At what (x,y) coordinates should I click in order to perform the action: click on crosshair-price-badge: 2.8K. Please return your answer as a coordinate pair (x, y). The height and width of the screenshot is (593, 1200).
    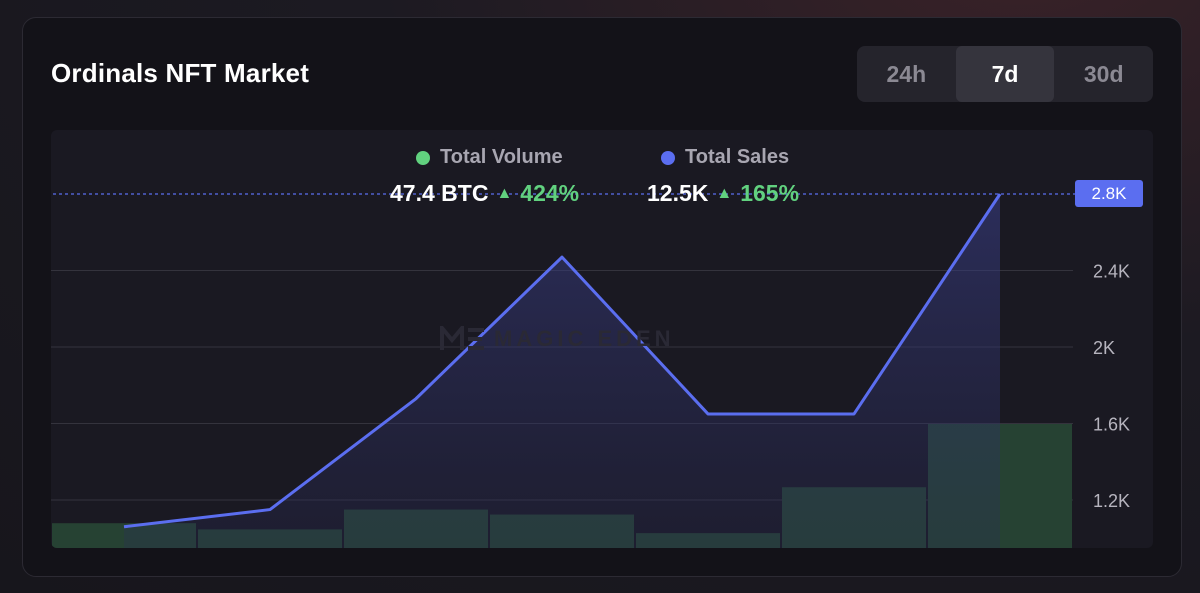
    Looking at the image, I should click on (1109, 193).